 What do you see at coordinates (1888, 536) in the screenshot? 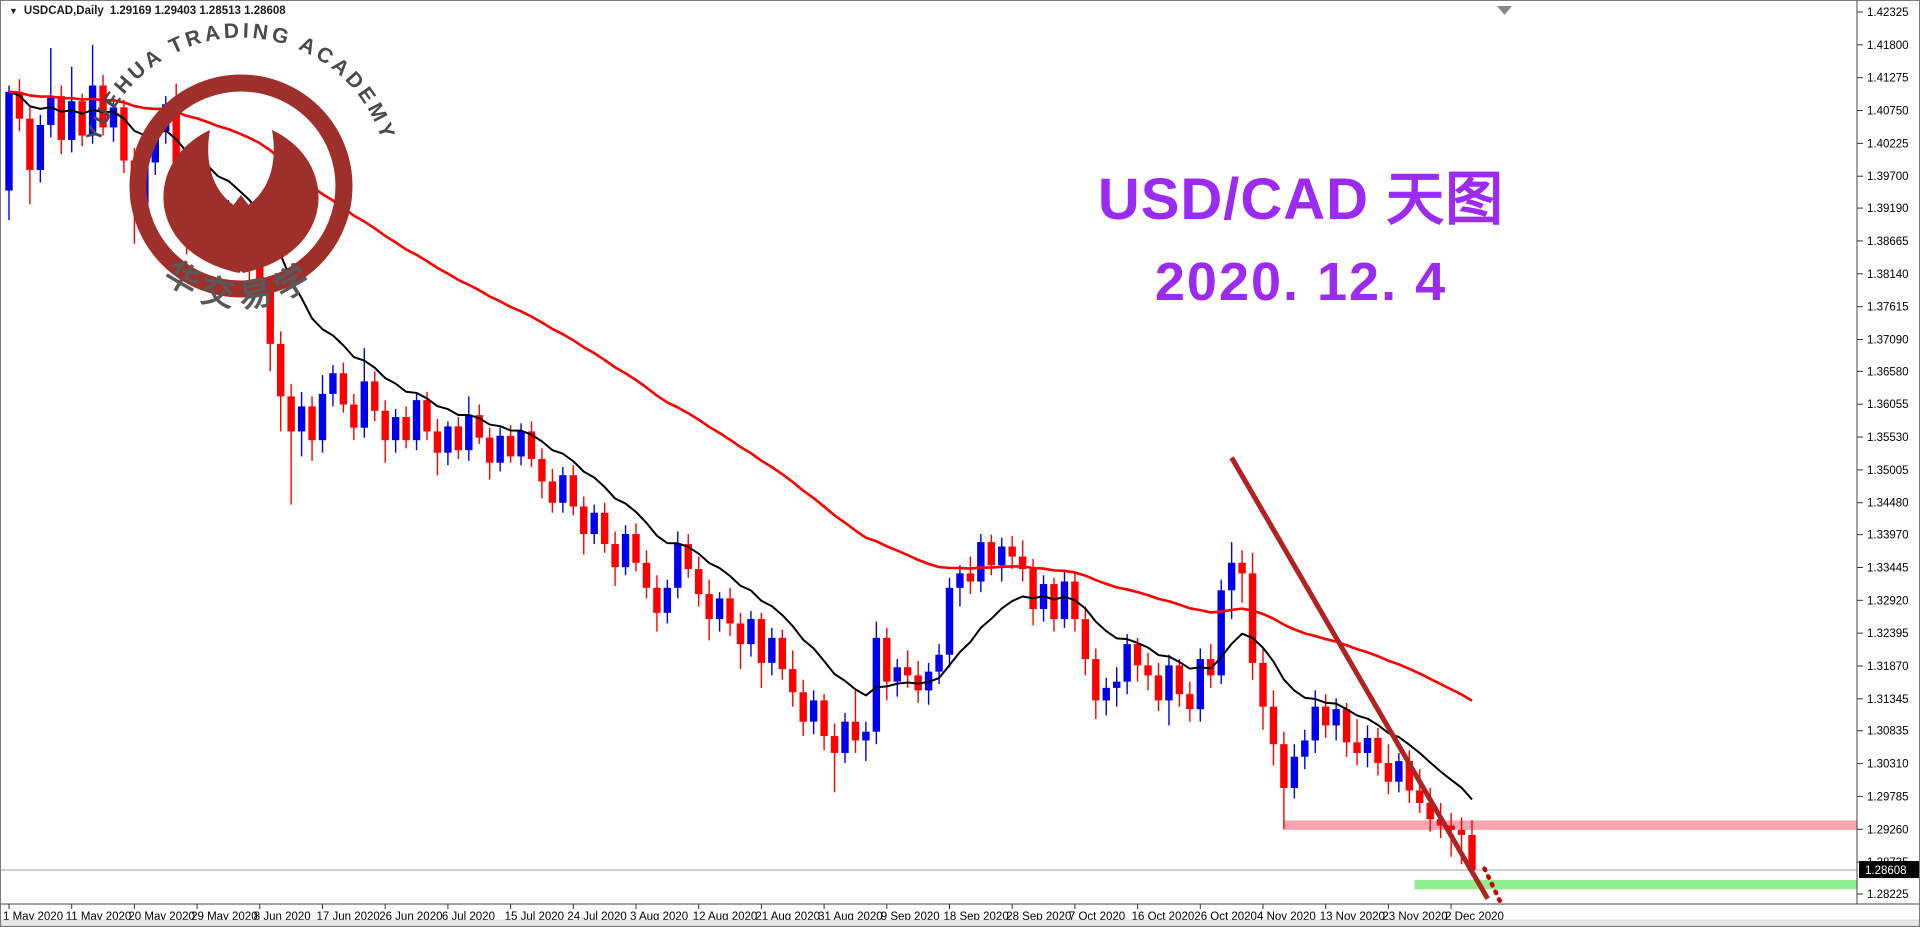
I see `price-axis-label: 1.33970` at bounding box center [1888, 536].